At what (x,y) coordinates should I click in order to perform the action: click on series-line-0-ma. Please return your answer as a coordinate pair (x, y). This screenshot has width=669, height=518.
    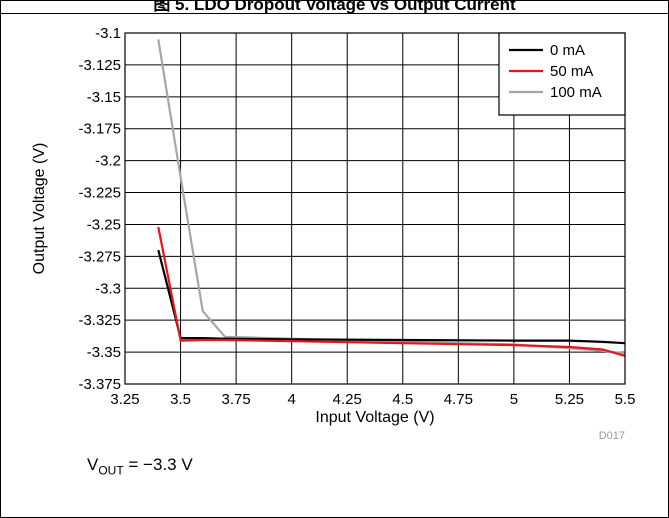
    Looking at the image, I should click on (391, 297).